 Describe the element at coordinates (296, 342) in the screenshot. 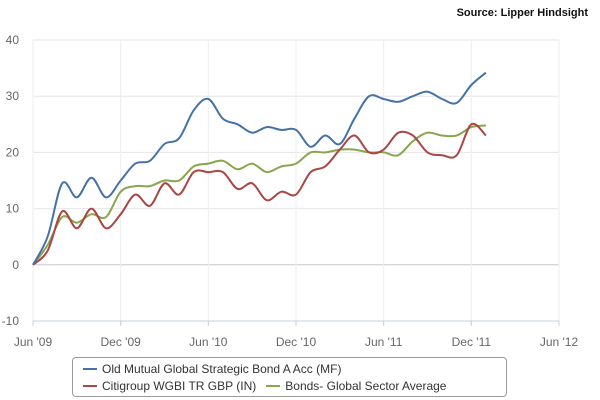

I see `x-tick-label: Dec '10` at that location.